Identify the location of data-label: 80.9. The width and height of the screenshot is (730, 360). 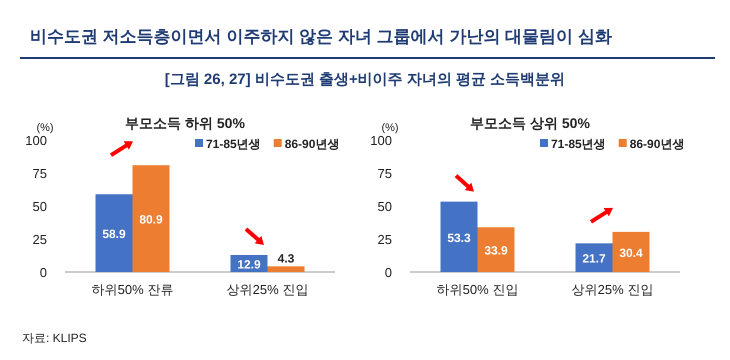
(151, 219).